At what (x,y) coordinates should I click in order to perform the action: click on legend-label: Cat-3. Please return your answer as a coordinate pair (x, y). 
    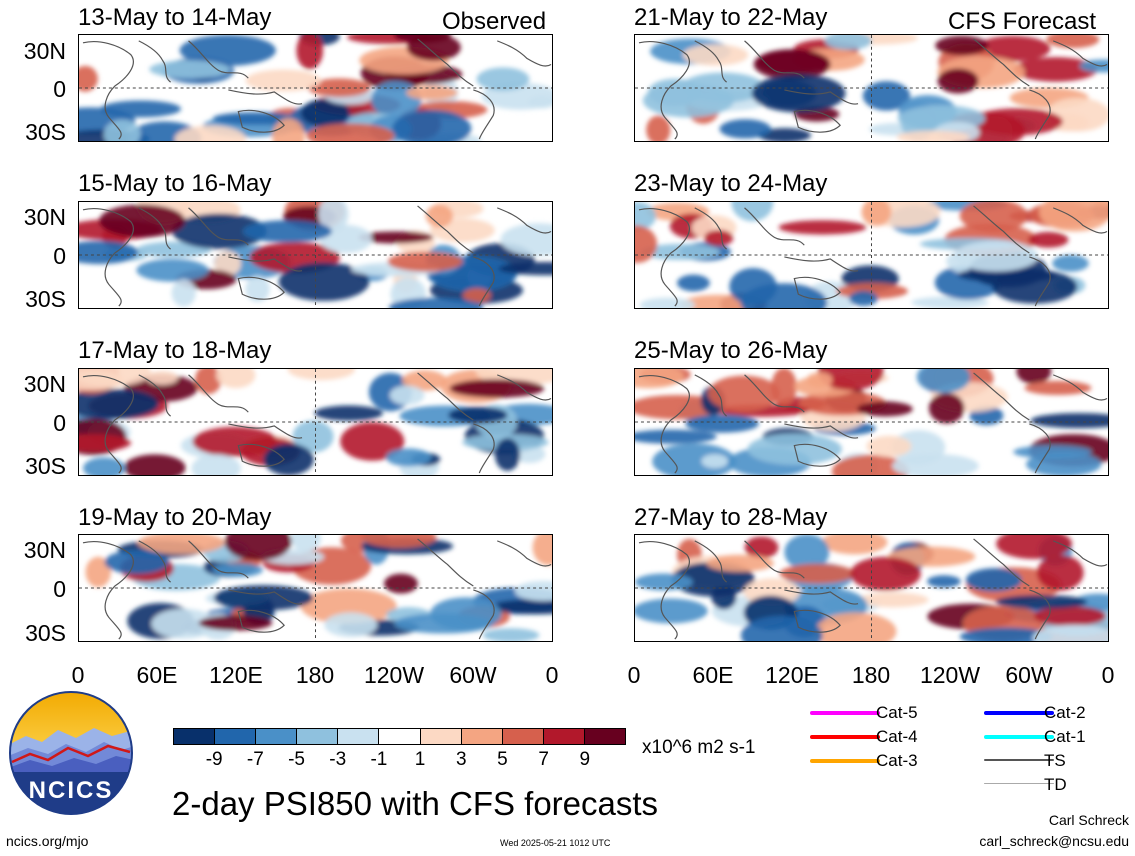
    Looking at the image, I should click on (897, 760).